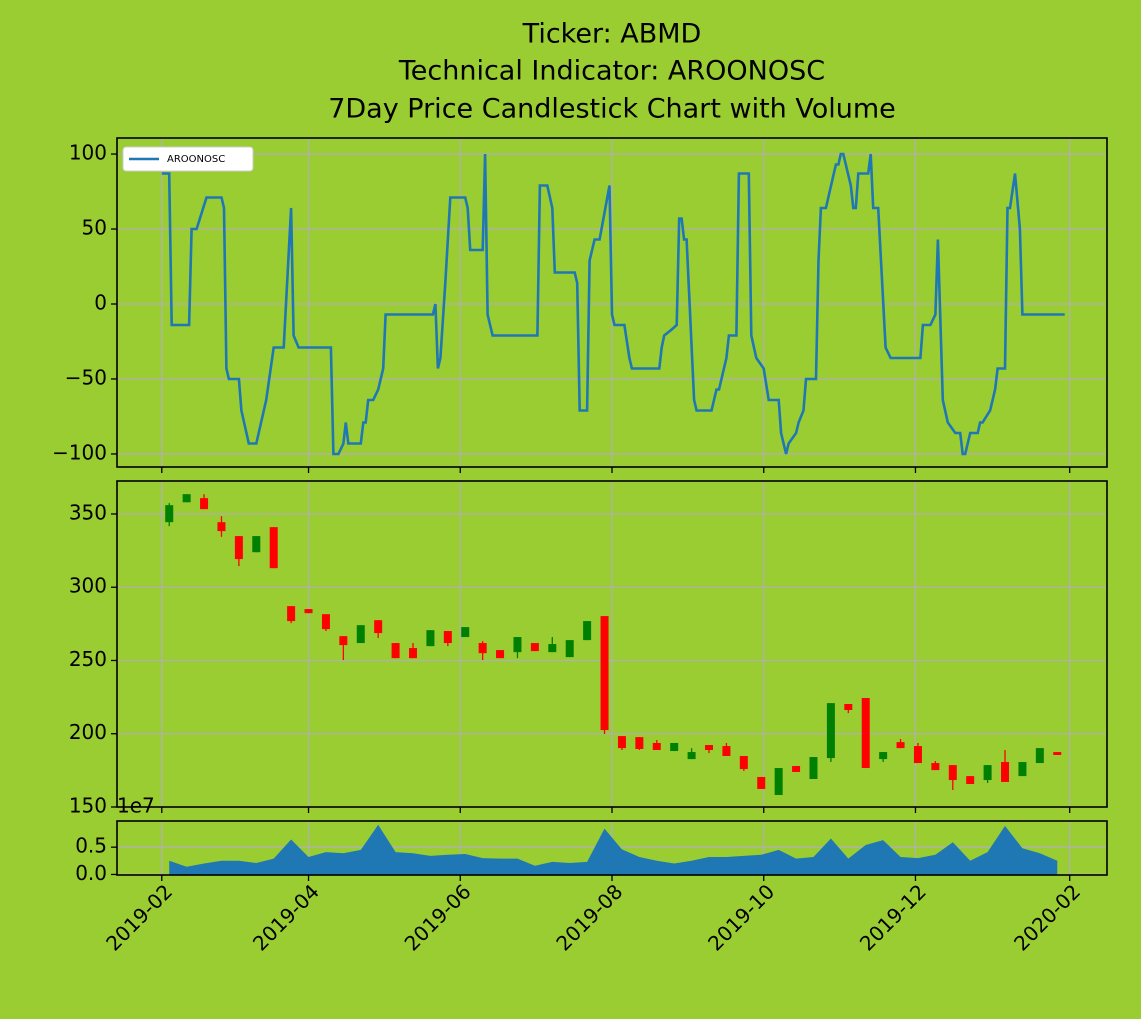 This screenshot has height=1019, width=1141. What do you see at coordinates (88, 659) in the screenshot?
I see `y-tick-label: 250` at bounding box center [88, 659].